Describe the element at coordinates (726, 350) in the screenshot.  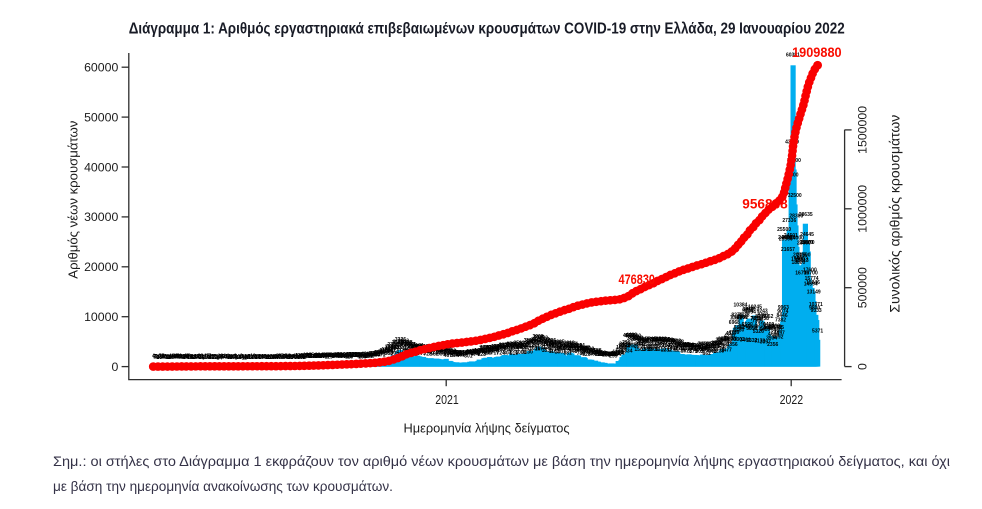
I see `svg-text: 1477` at that location.